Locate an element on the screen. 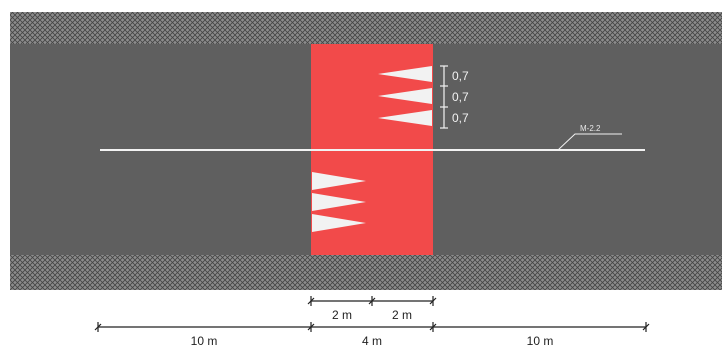 The height and width of the screenshot is (349, 725). dim-upper-right: 2 m is located at coordinates (402, 315).